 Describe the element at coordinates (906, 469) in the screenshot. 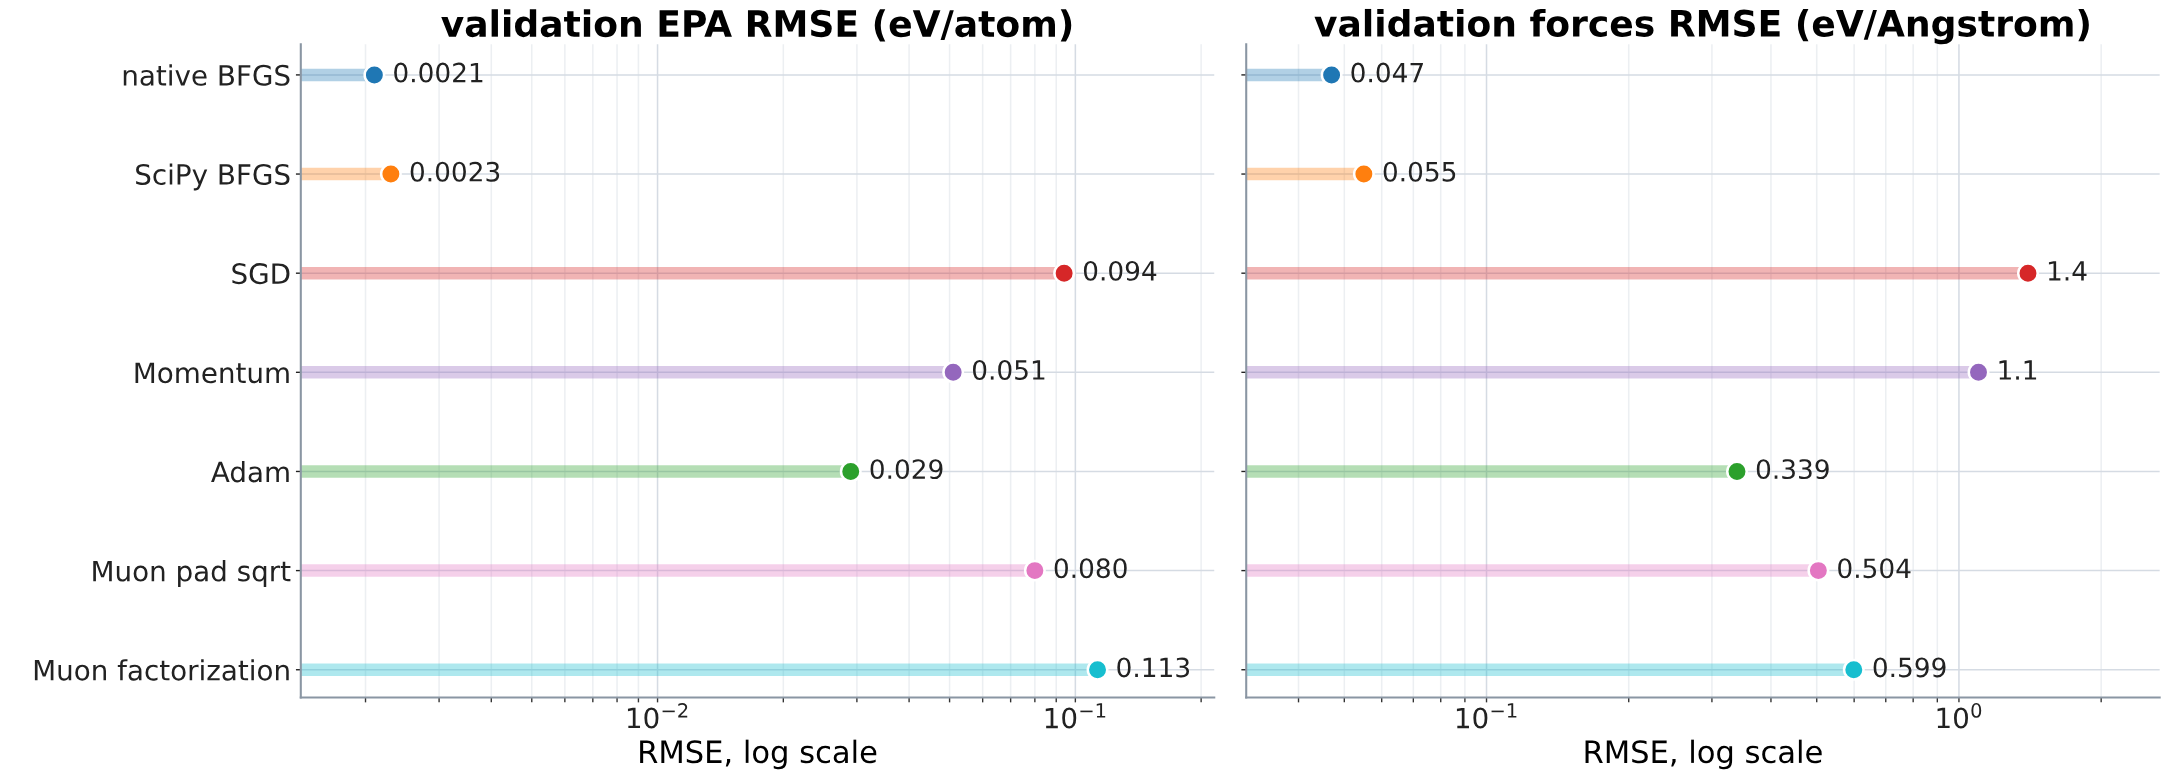

I see `data-label: 0.029` at that location.